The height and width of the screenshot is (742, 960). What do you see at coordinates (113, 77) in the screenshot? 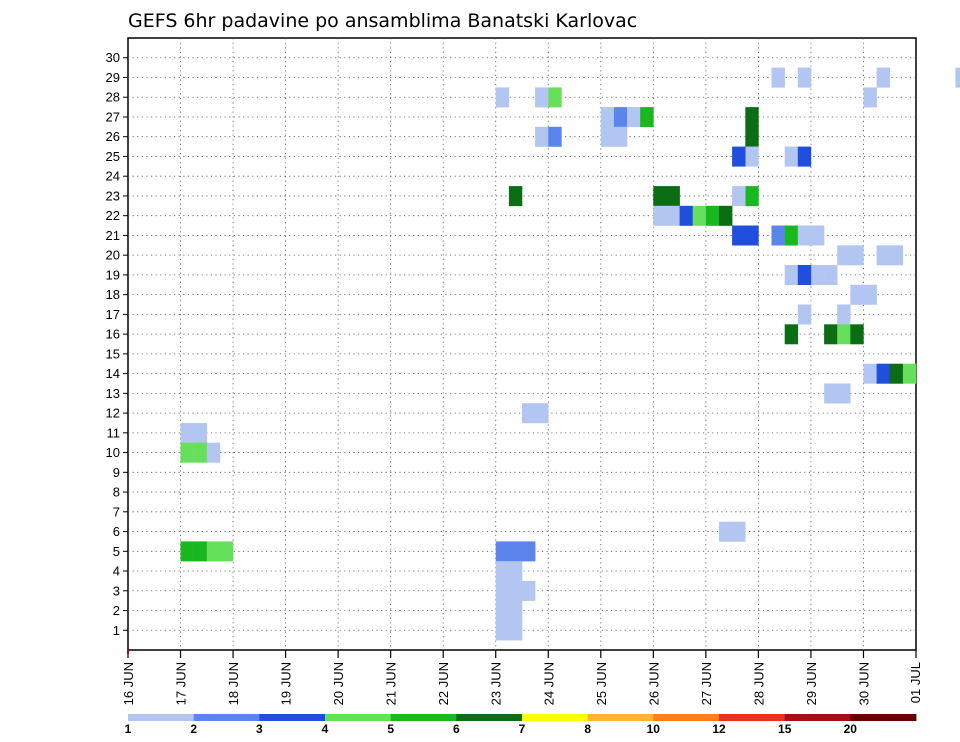
I see `y-tick-label: 29` at bounding box center [113, 77].